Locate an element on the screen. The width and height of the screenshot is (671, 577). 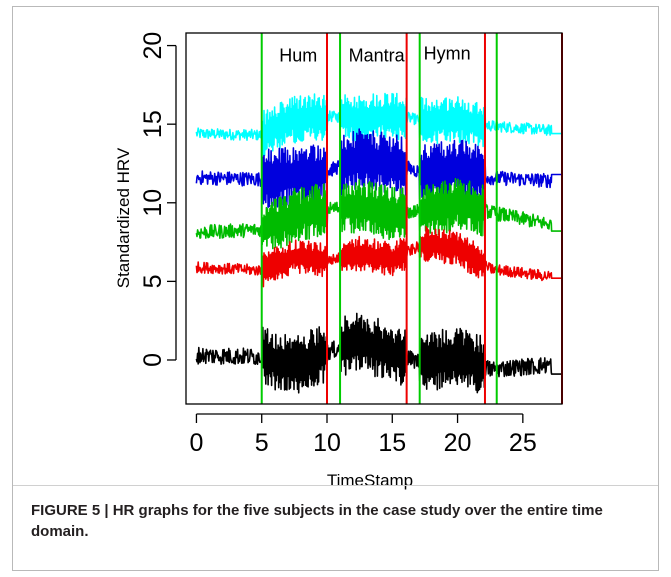
y-tick-label-5: 5 is located at coordinates (153, 281).